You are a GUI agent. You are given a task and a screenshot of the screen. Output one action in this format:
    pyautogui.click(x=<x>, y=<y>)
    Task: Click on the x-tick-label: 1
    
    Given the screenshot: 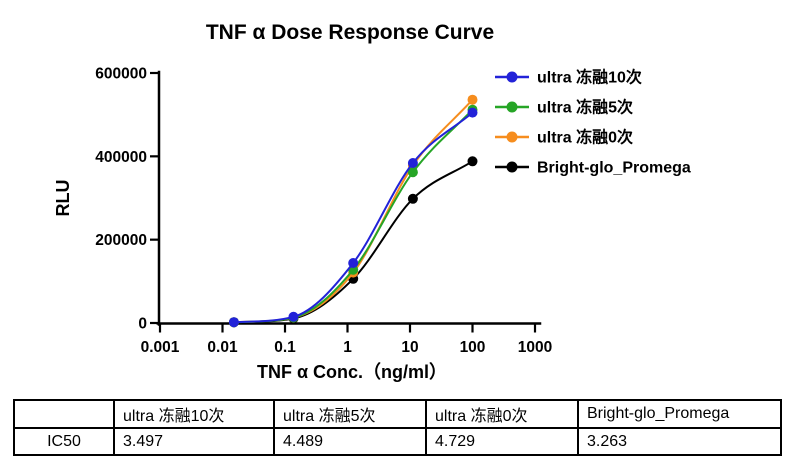 What is the action you would take?
    pyautogui.click(x=347, y=347)
    